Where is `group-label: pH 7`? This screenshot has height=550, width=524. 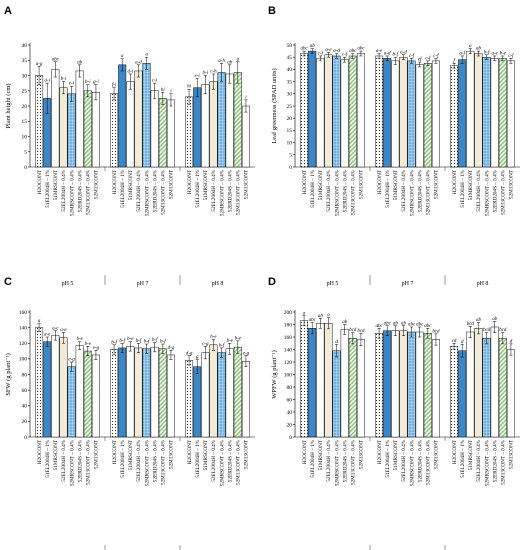 group-label: pH 7 is located at coordinates (143, 284).